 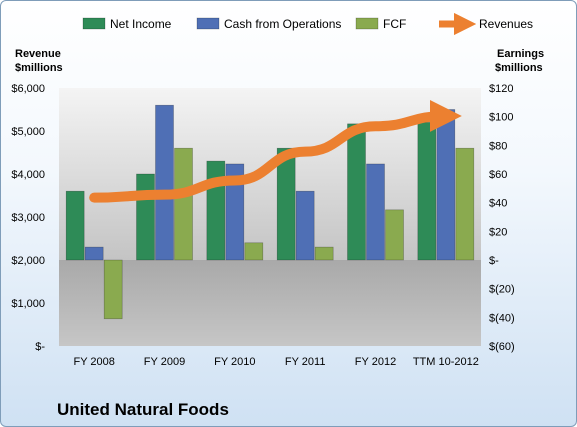 I want to click on right-tick-label: $(20), so click(x=502, y=290).